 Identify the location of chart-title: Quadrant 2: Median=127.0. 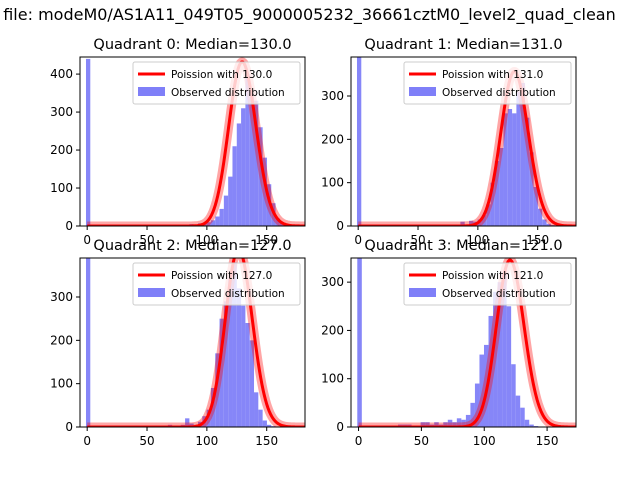
(192, 246).